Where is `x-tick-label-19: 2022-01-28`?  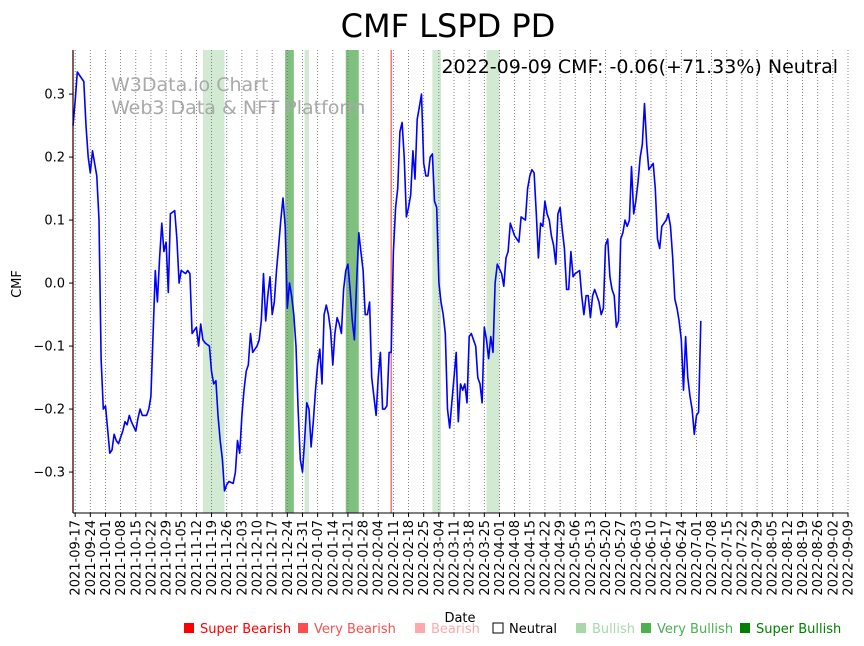
x-tick-label-19: 2022-01-28 is located at coordinates (364, 558).